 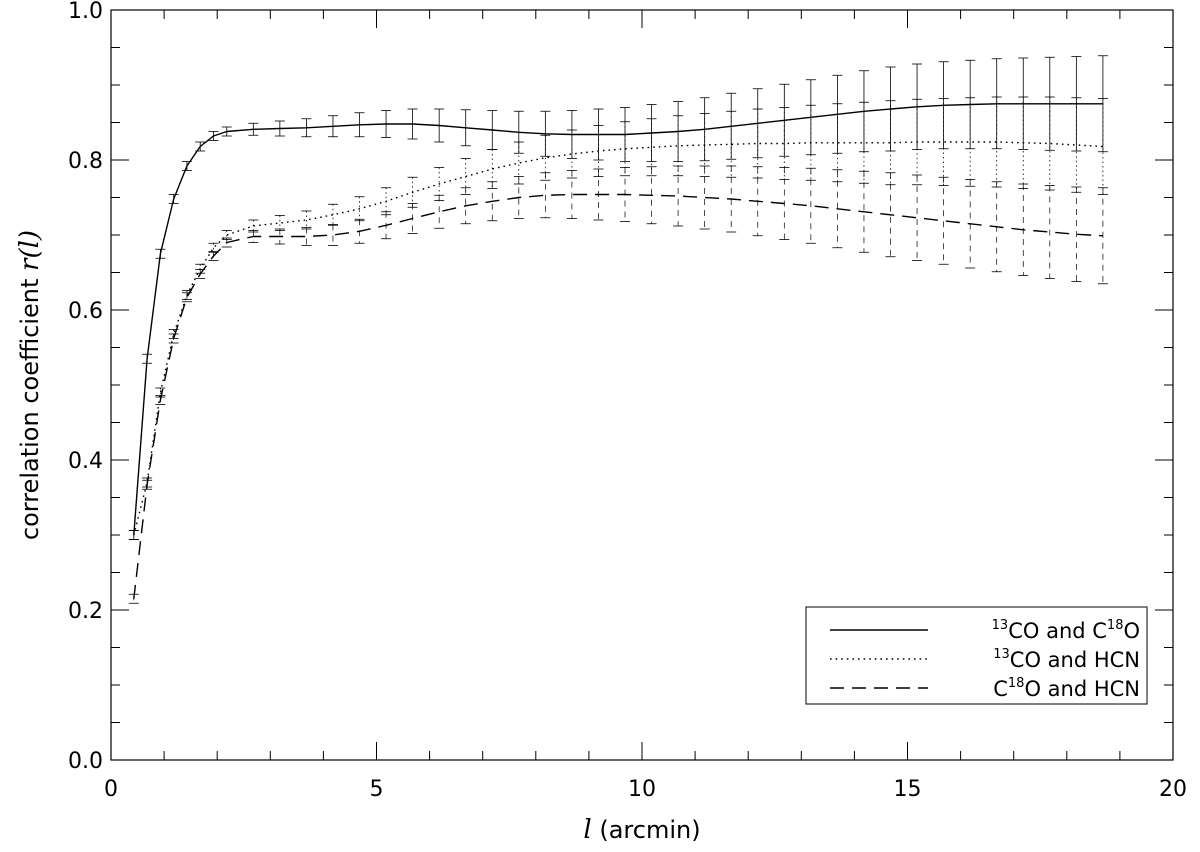 What do you see at coordinates (1131, 631) in the screenshot?
I see `legend-text-part: O` at bounding box center [1131, 631].